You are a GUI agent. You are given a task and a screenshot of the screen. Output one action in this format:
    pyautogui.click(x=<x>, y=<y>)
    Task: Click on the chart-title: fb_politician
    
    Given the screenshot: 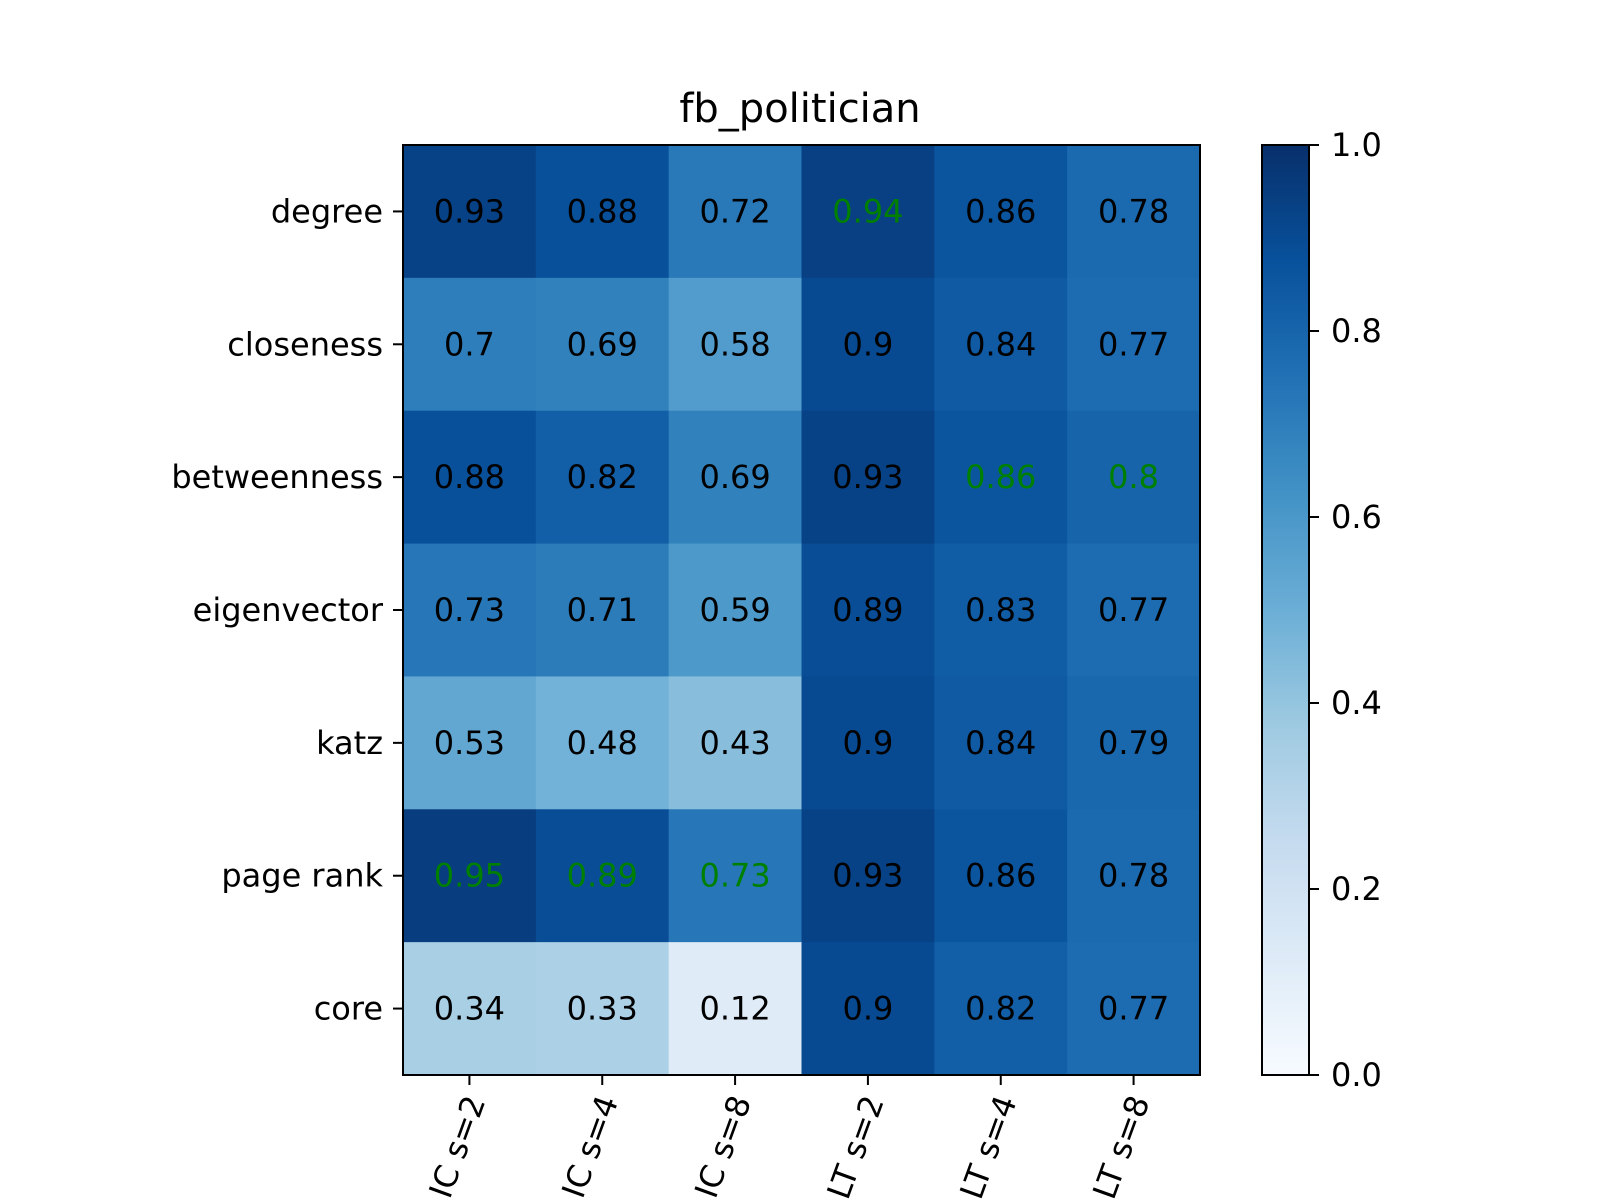 What is the action you would take?
    pyautogui.click(x=799, y=109)
    